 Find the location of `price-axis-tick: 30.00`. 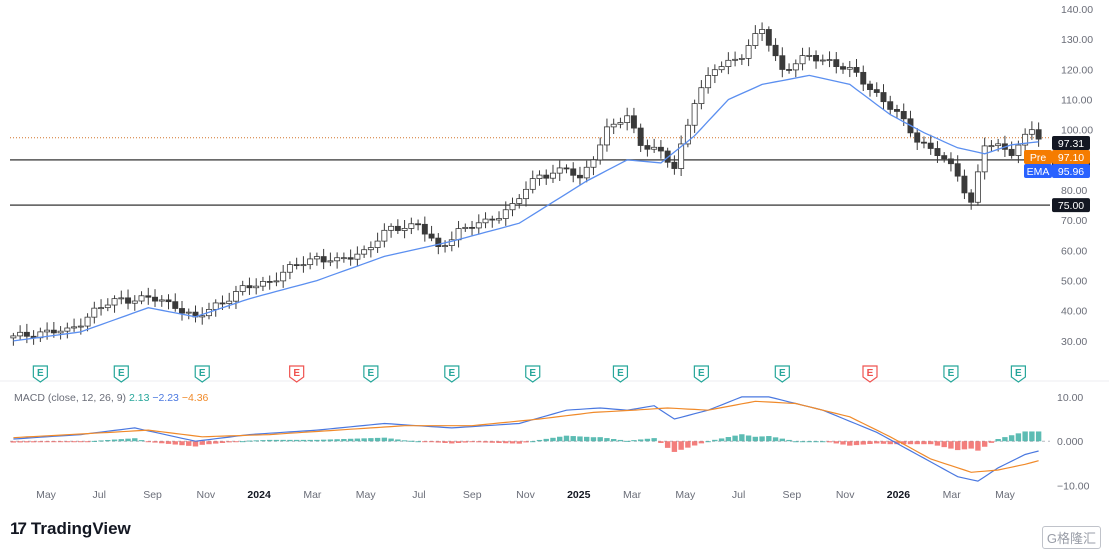

price-axis-tick: 30.00 is located at coordinates (1074, 342).